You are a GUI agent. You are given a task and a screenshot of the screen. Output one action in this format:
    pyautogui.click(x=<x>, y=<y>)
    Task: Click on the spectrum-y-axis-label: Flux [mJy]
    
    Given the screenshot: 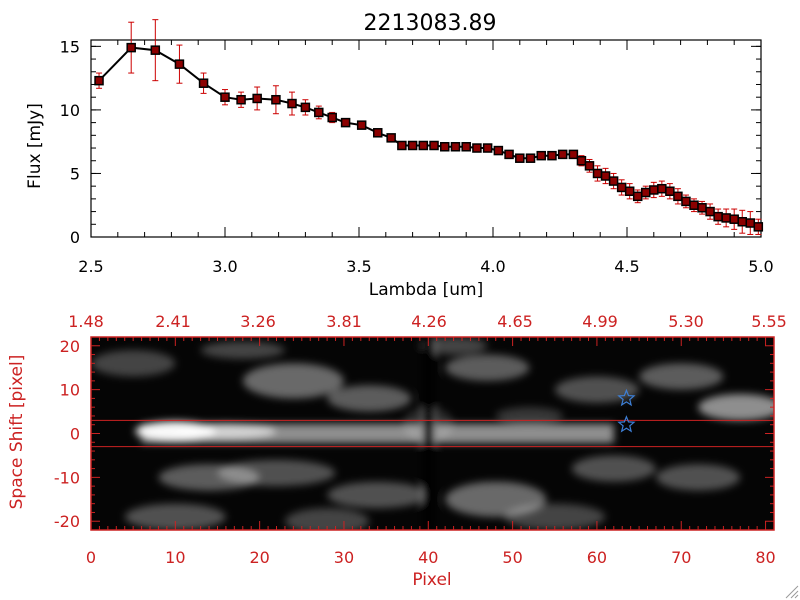 What is the action you would take?
    pyautogui.click(x=35, y=146)
    